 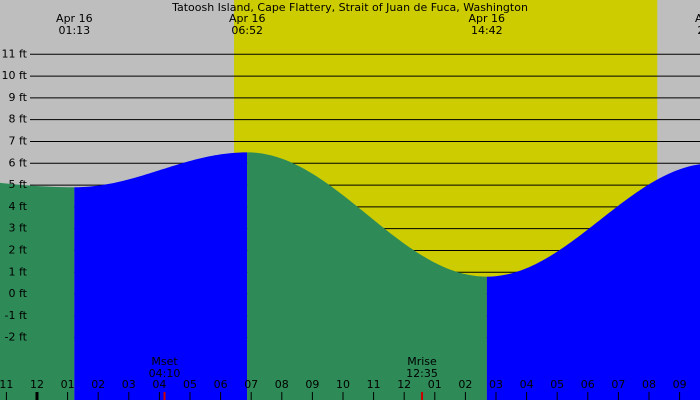 I want to click on y-tick-label: 11 ft, so click(x=15, y=53).